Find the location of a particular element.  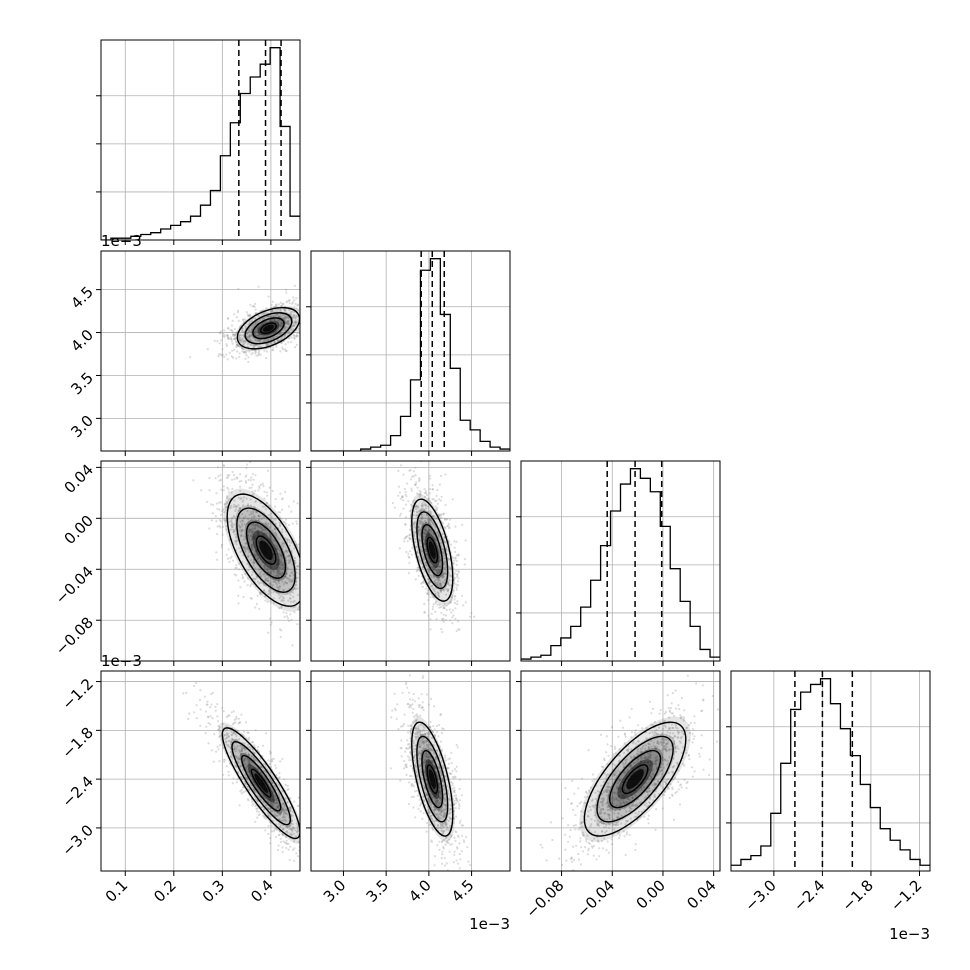

panel-frame is located at coordinates (200, 561).